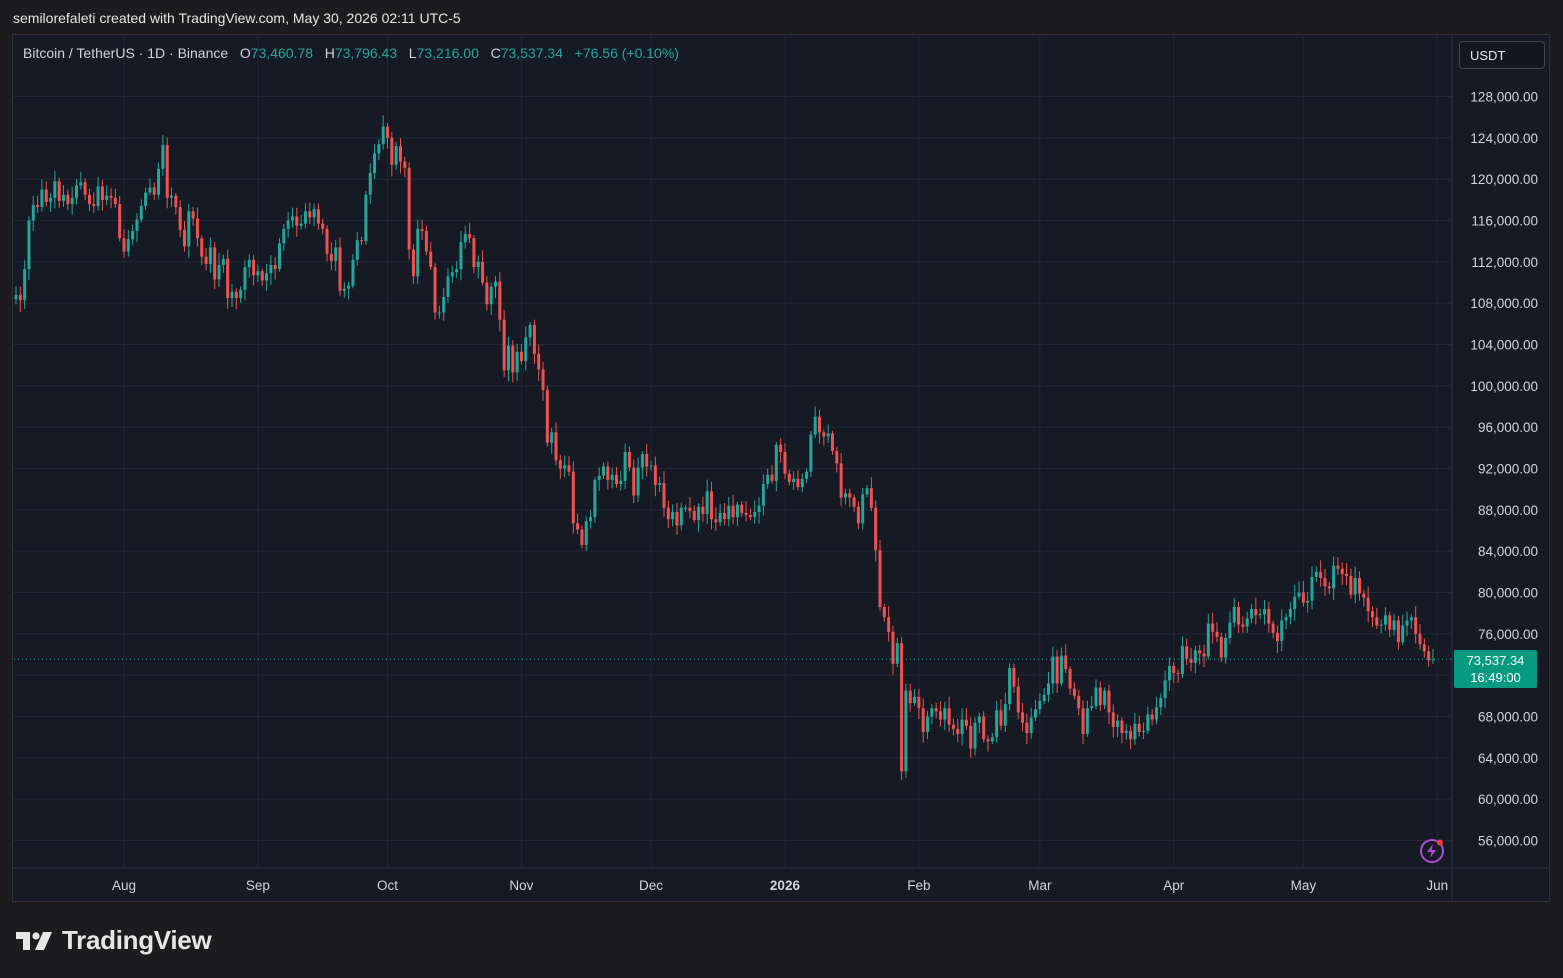  I want to click on lightning-icon, so click(1432, 851).